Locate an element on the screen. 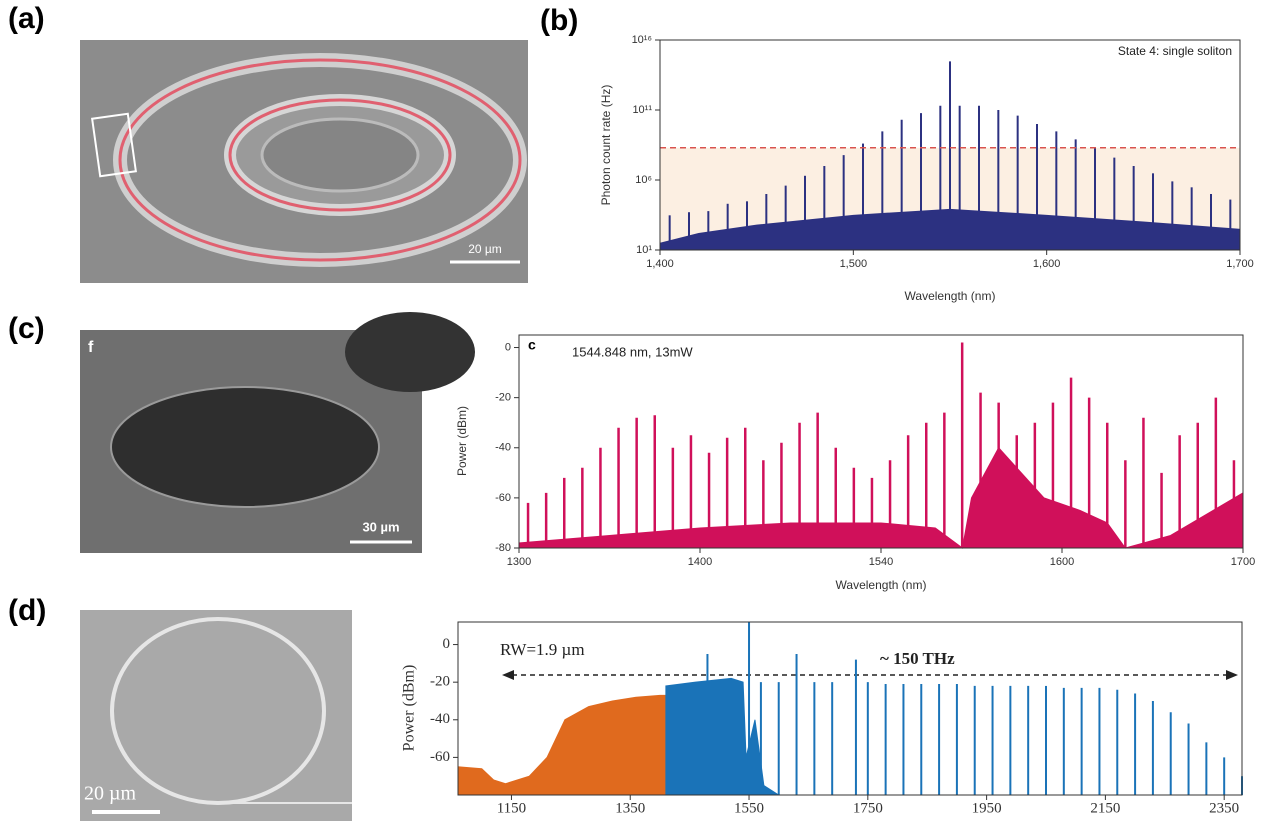 The height and width of the screenshot is (826, 1274). x-tick-label: 1,400 is located at coordinates (660, 264).